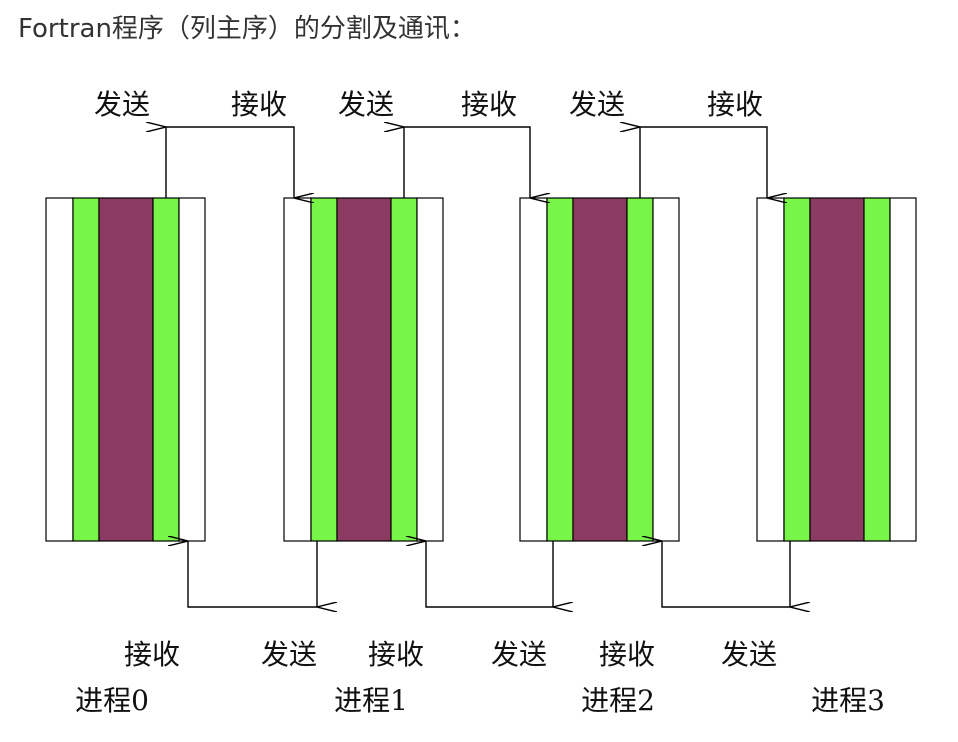  I want to click on block-1-right-edge, so click(430, 369).